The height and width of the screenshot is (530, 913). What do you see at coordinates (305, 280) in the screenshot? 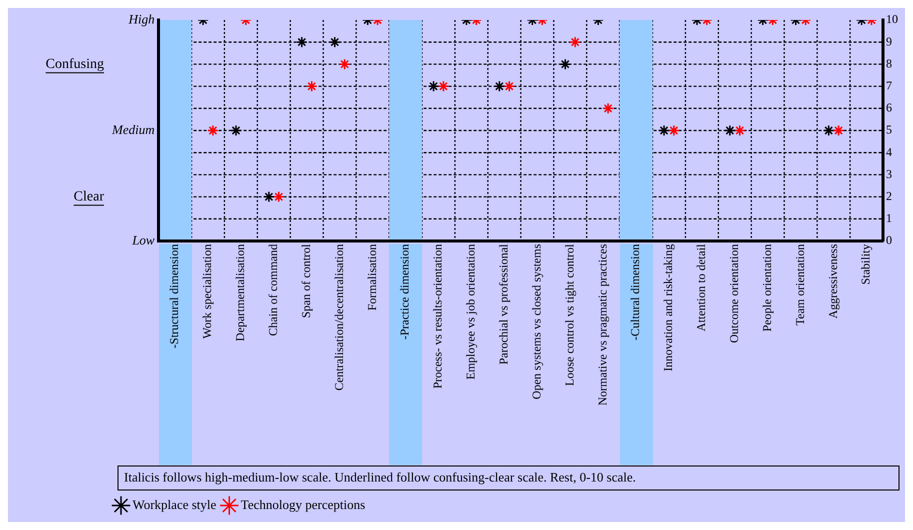
I see `x-tick-label: Span of control` at bounding box center [305, 280].